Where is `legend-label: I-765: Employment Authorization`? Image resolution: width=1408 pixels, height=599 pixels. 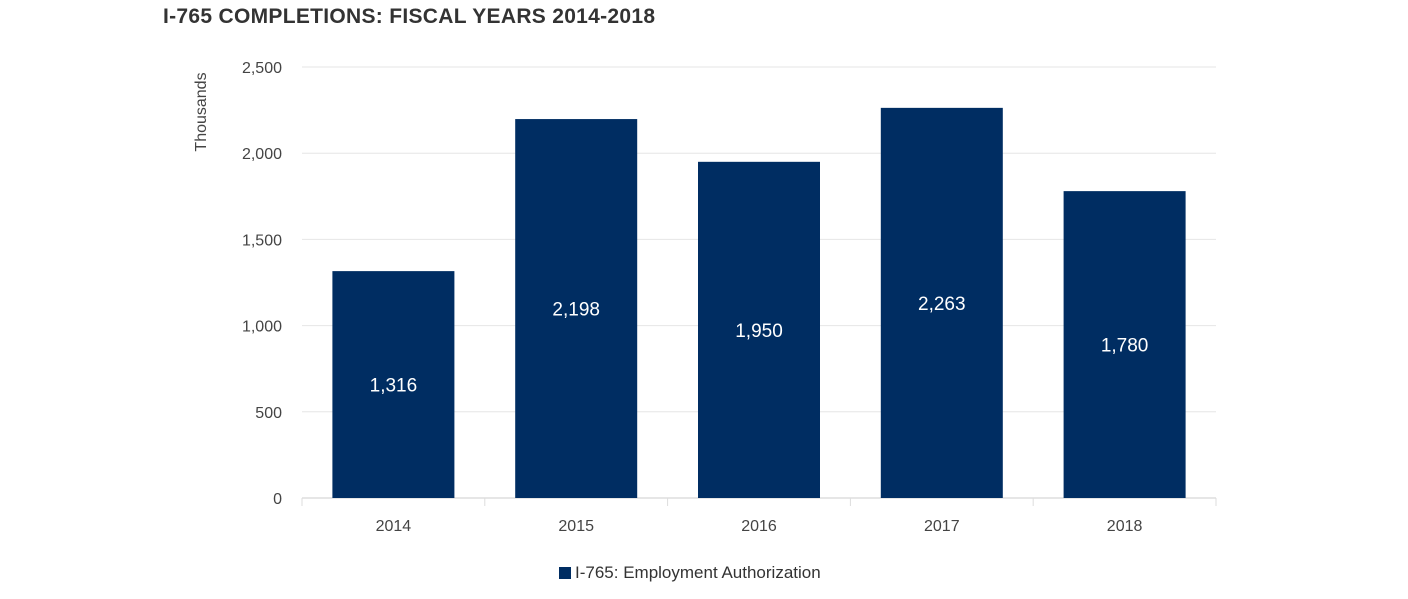
legend-label: I-765: Employment Authorization is located at coordinates (698, 572).